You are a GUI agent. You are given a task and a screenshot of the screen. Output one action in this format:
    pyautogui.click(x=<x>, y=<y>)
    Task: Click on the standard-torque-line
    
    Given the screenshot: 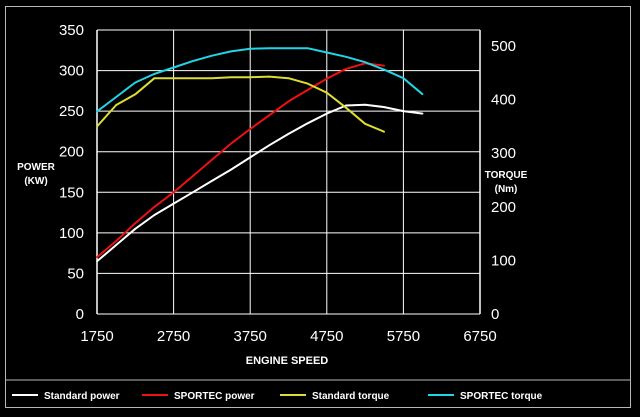 What is the action you would take?
    pyautogui.click(x=240, y=104)
    